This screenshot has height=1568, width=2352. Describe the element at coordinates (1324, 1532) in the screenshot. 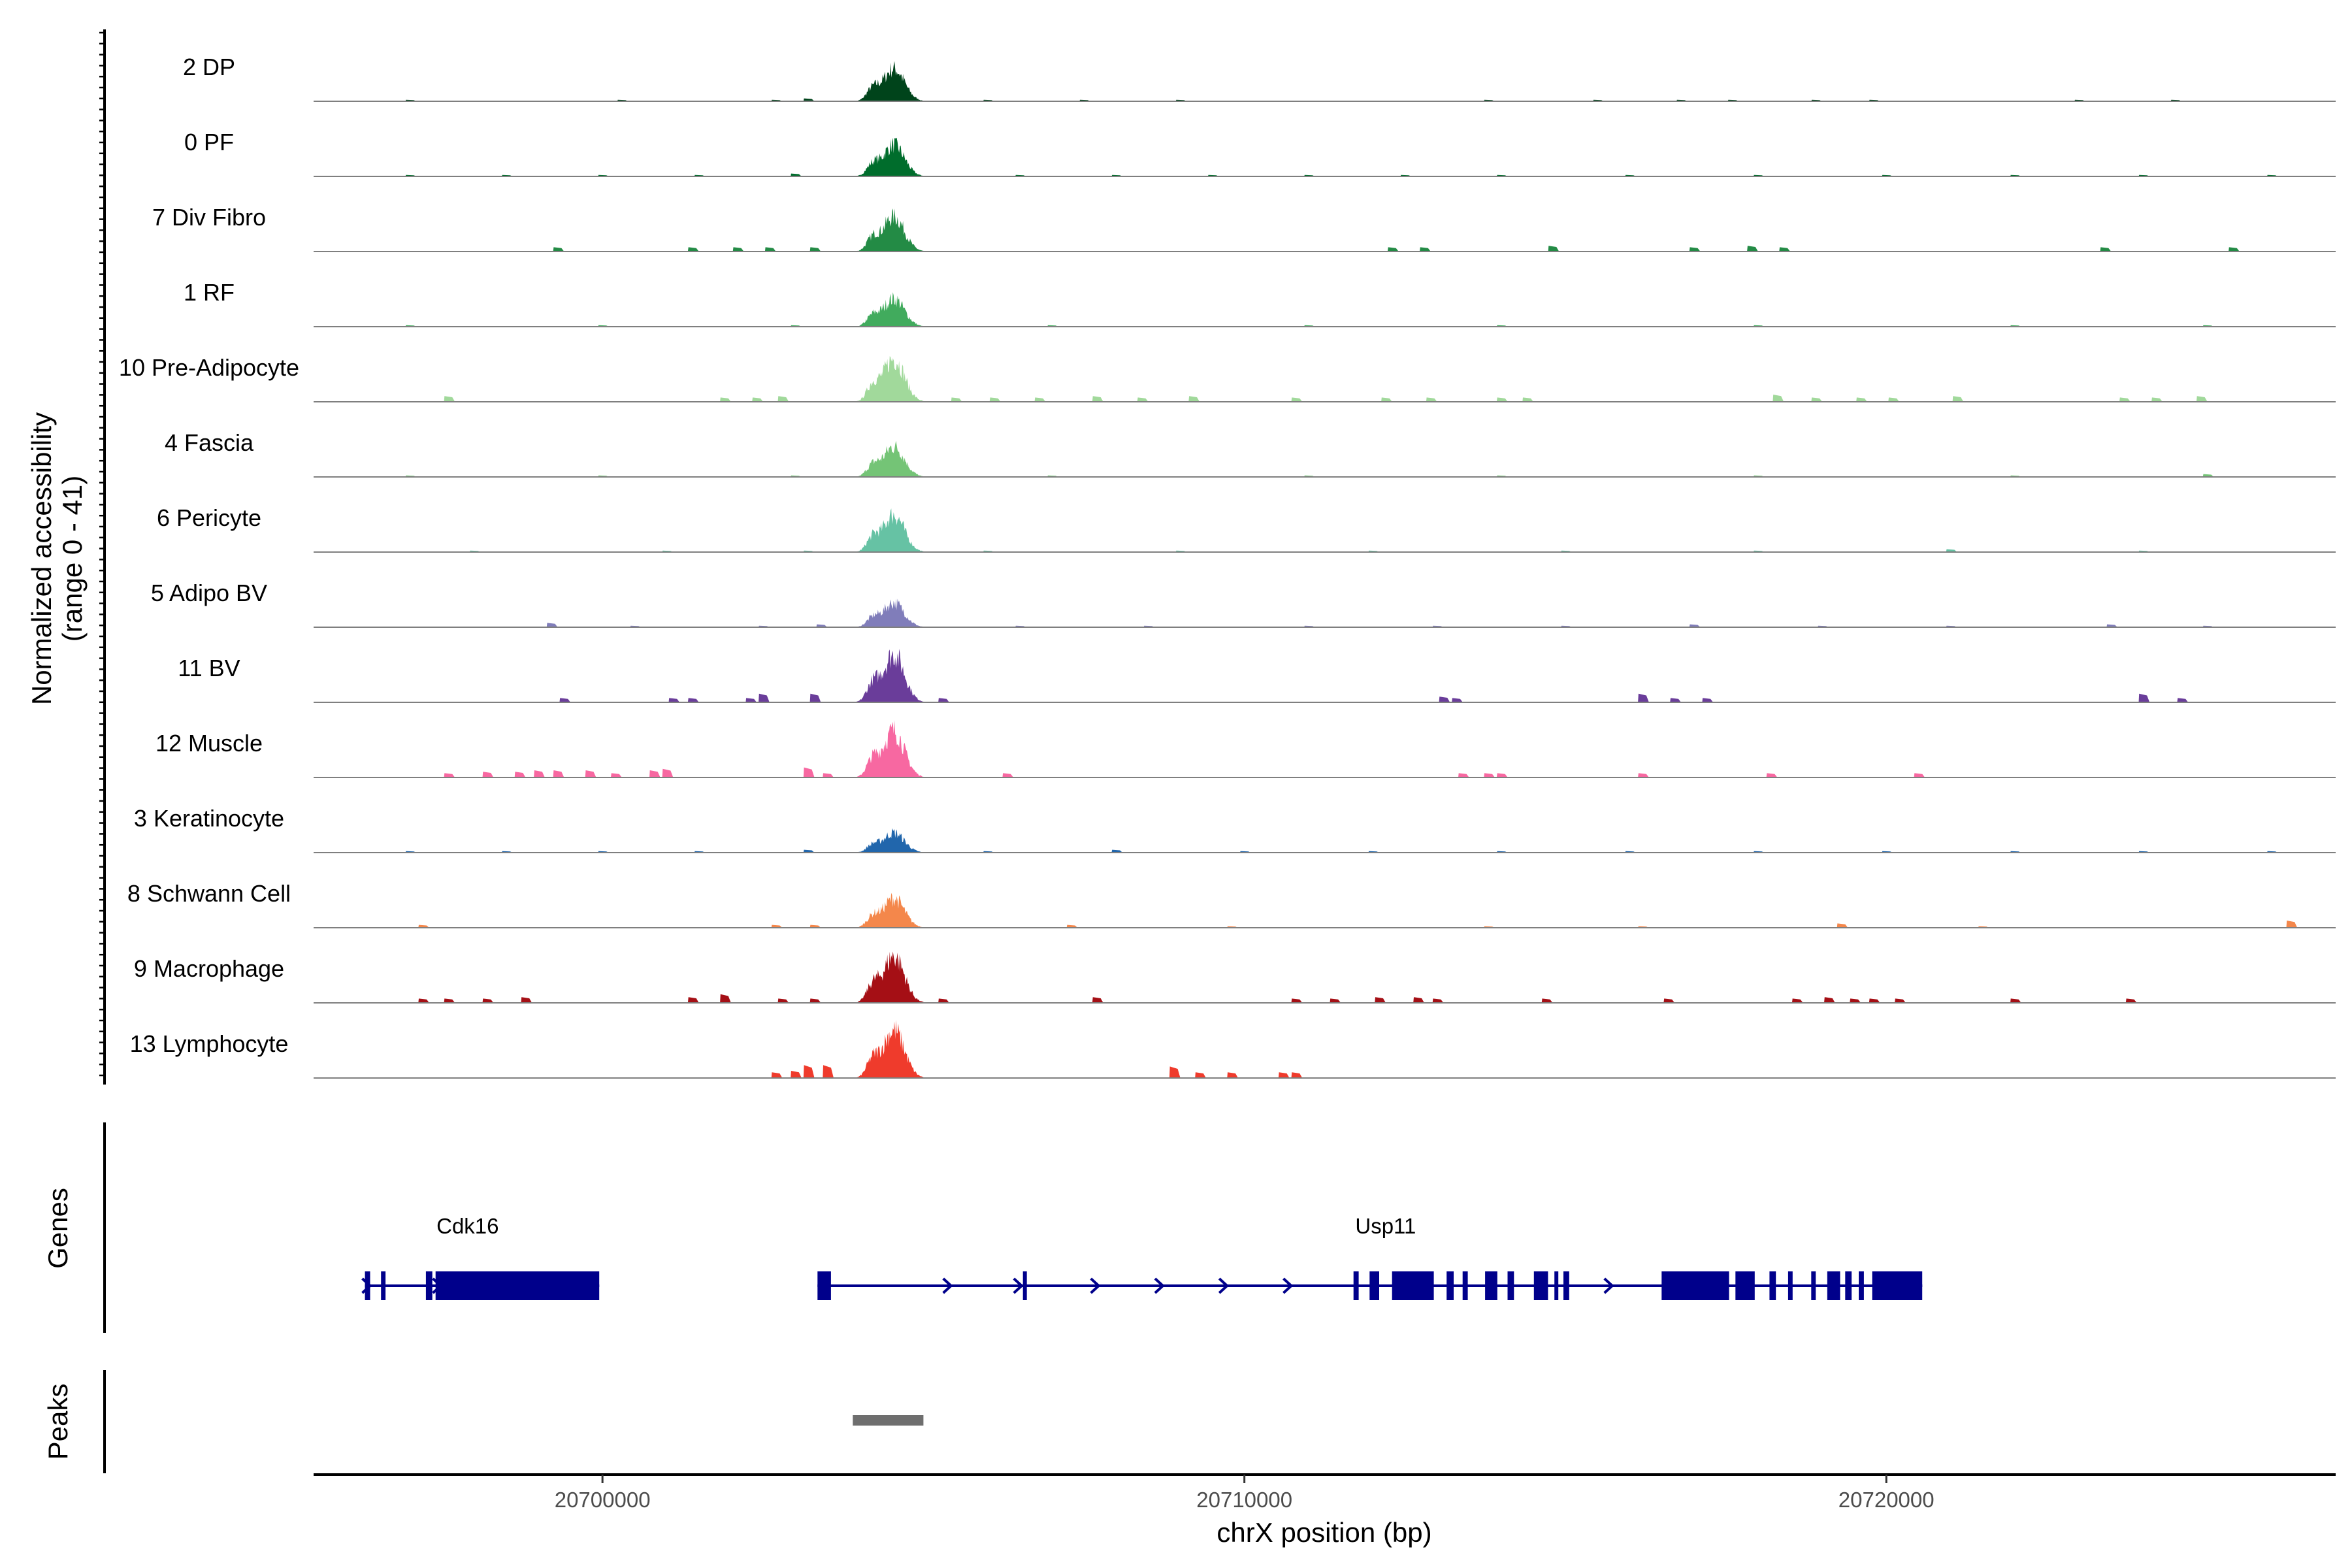

I see `x-axis-title: chrX position (bp)` at that location.